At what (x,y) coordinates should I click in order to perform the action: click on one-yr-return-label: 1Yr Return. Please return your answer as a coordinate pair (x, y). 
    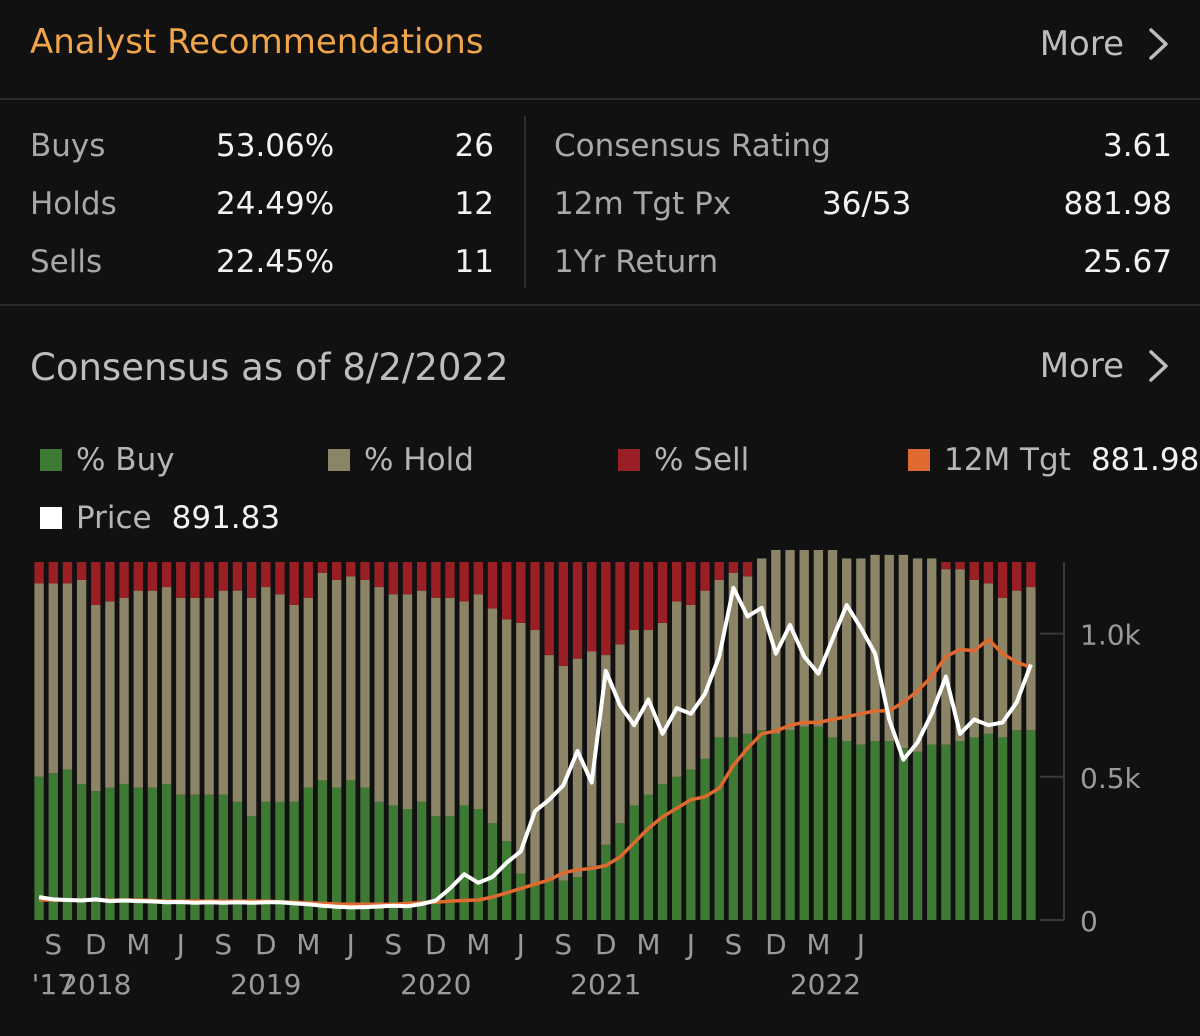
    Looking at the image, I should click on (636, 262).